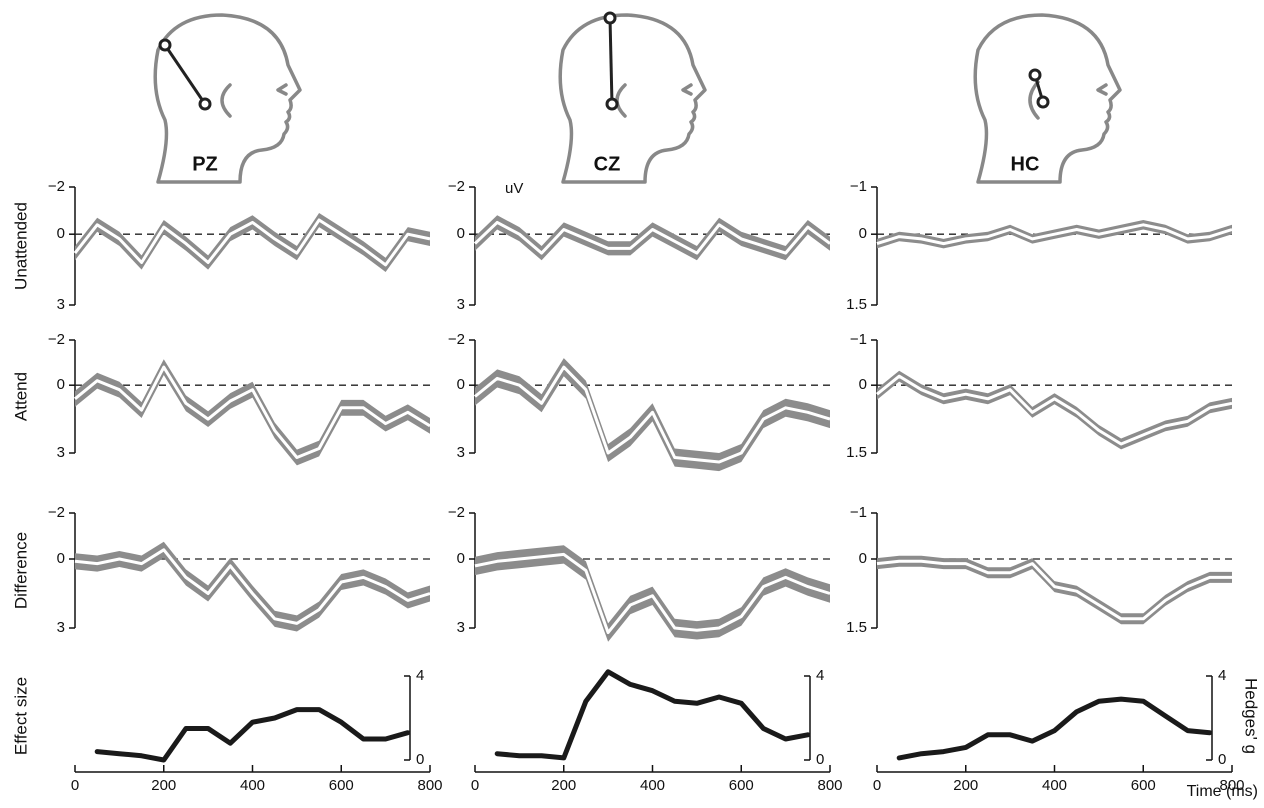  What do you see at coordinates (227, 98) in the screenshot?
I see `head-pz` at bounding box center [227, 98].